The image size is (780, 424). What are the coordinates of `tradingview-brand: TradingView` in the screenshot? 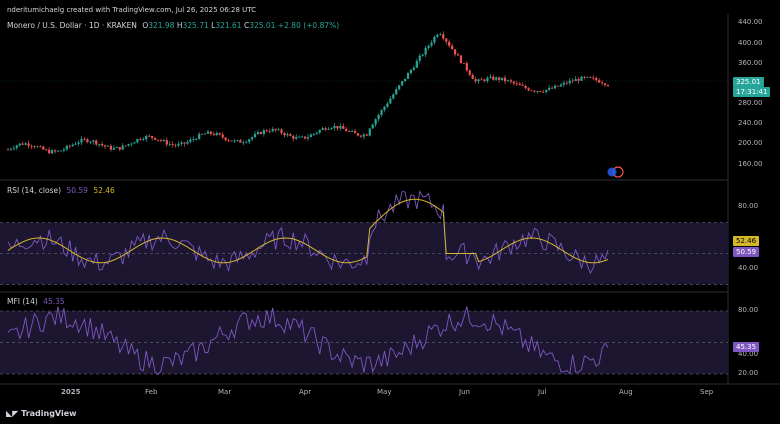 It's located at (49, 413).